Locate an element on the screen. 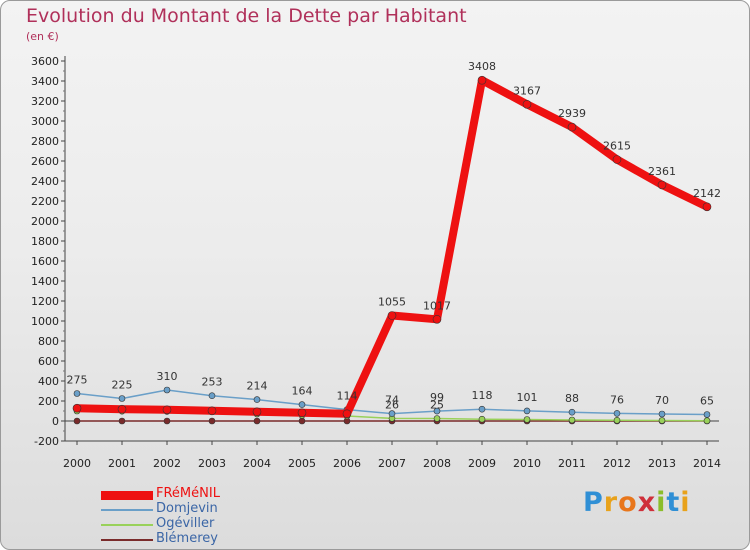 Image resolution: width=750 pixels, height=550 pixels. data-label: 1017 is located at coordinates (437, 305).